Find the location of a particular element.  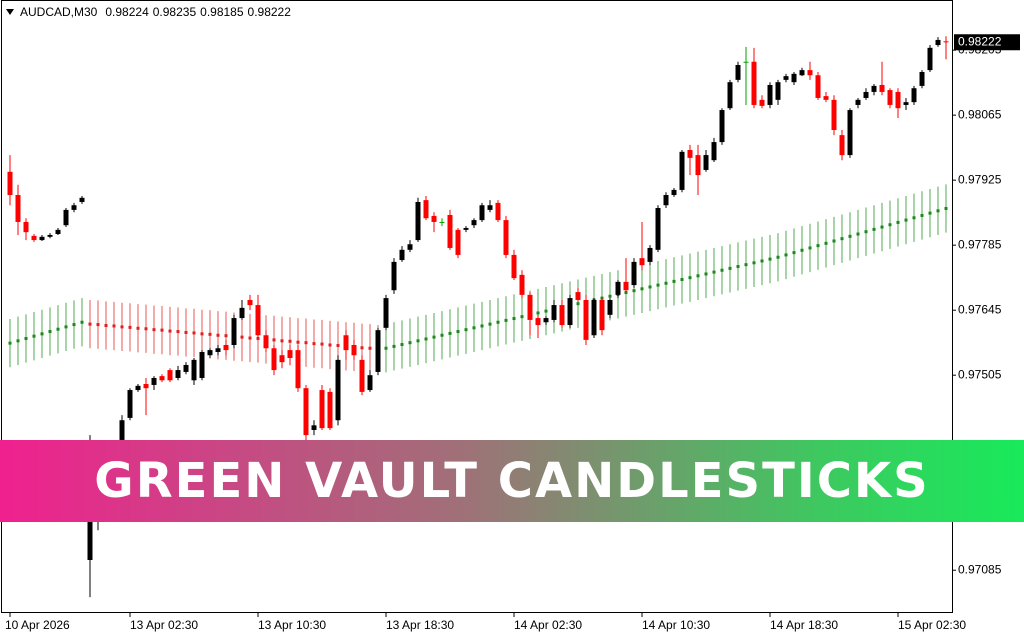

y-tick-label: 0.97085 is located at coordinates (980, 569).